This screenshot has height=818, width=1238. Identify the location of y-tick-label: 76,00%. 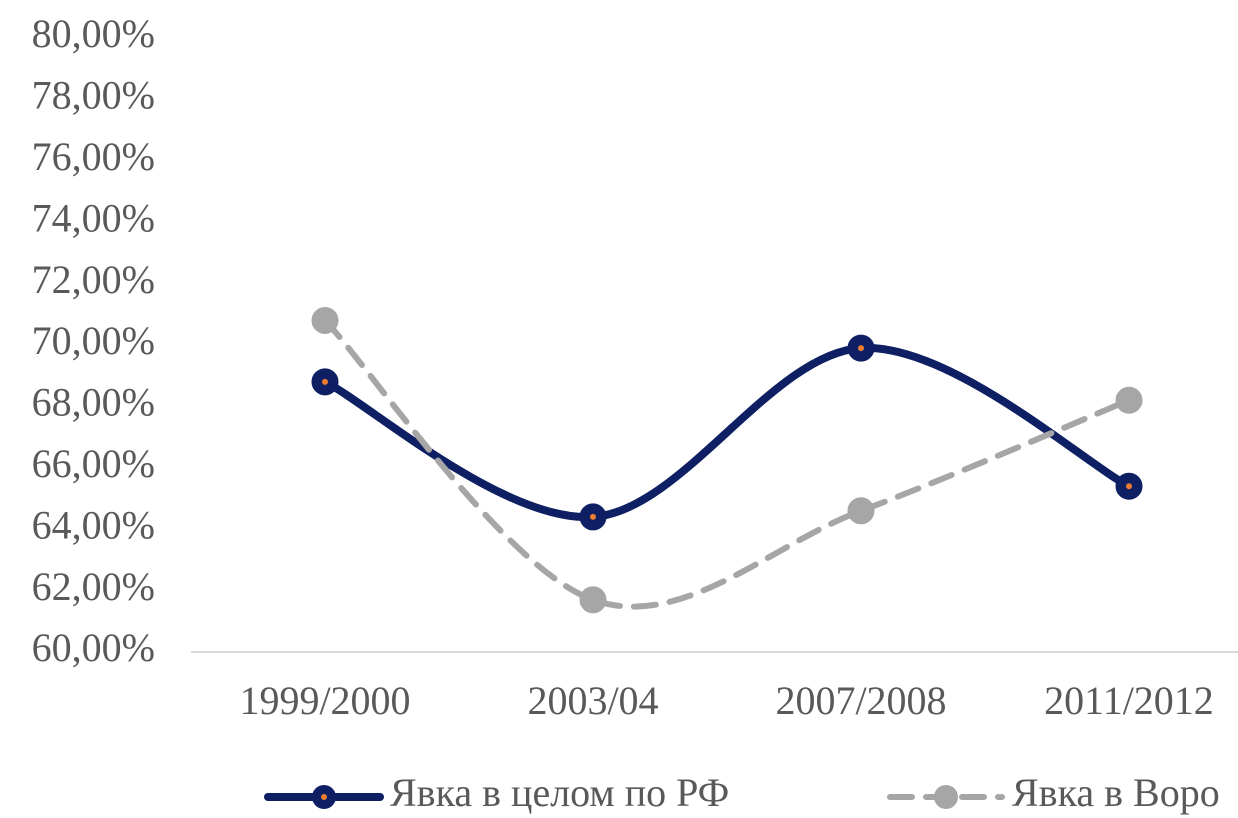
(93, 156).